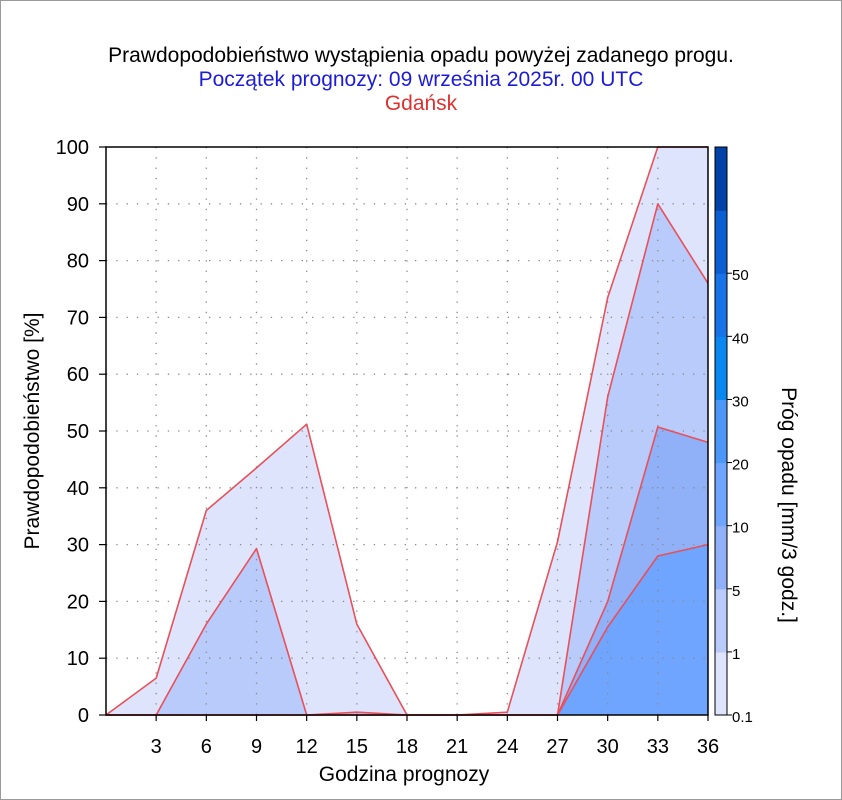  Describe the element at coordinates (557, 747) in the screenshot. I see `x-tick-label: 27` at that location.